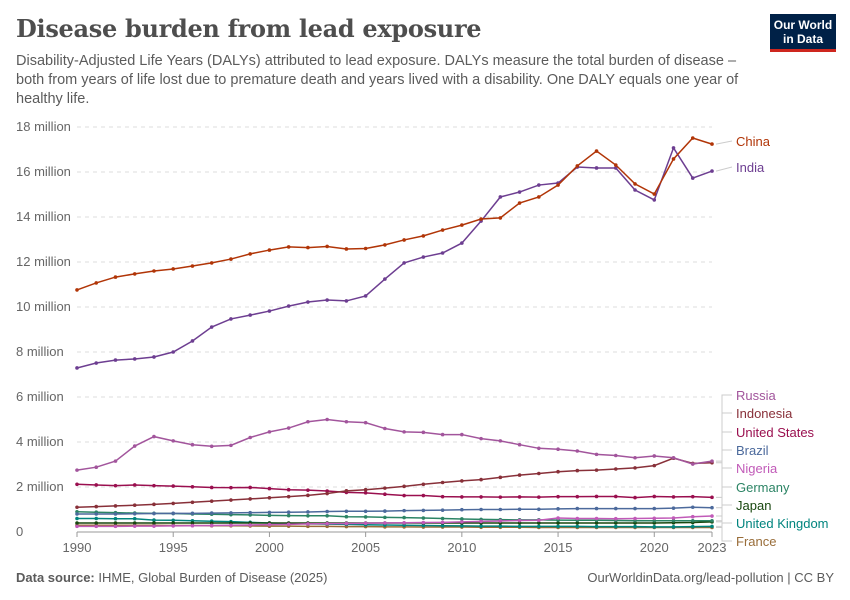 The height and width of the screenshot is (600, 850). Describe the element at coordinates (752, 450) in the screenshot. I see `series-label: Brazil` at that location.